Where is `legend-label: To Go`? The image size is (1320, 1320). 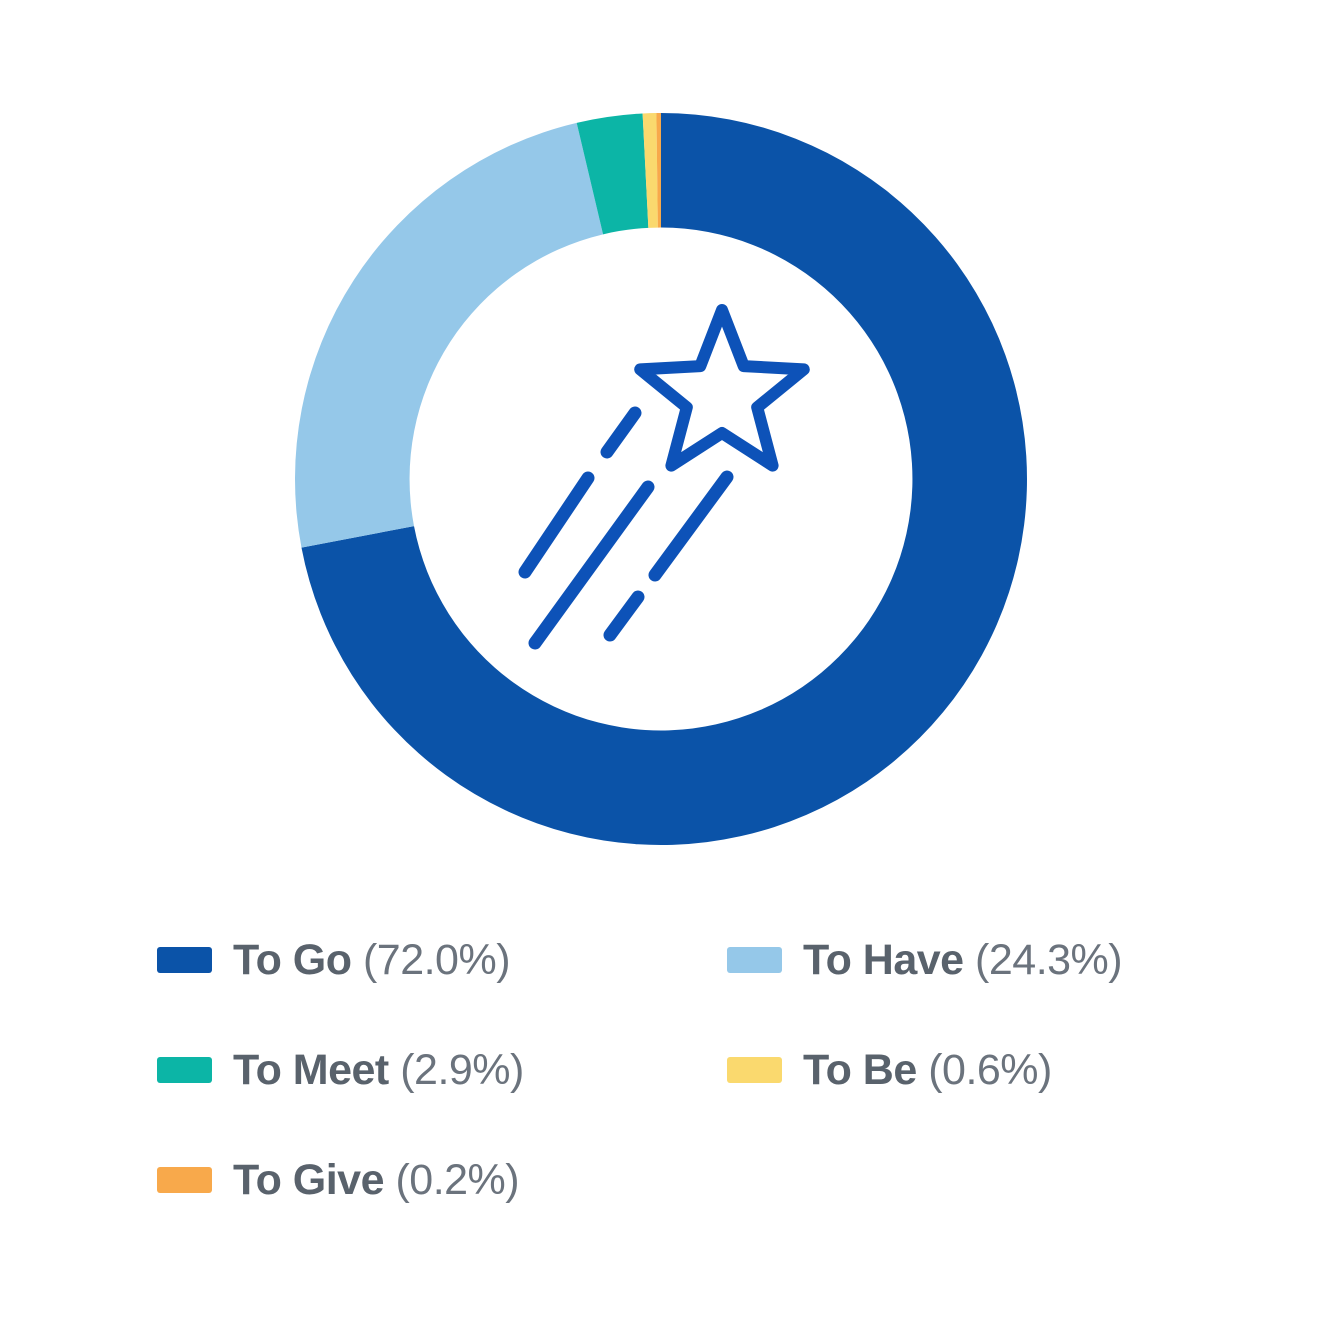
legend-label: To Go is located at coordinates (292, 959).